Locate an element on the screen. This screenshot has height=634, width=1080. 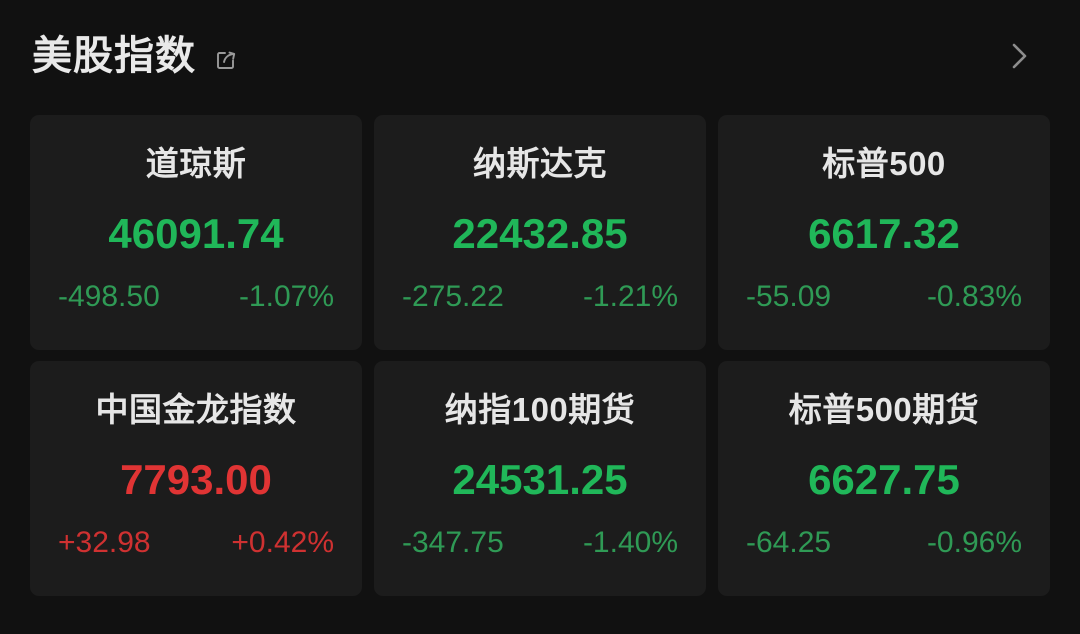
index-price: 22432.85 is located at coordinates (540, 233).